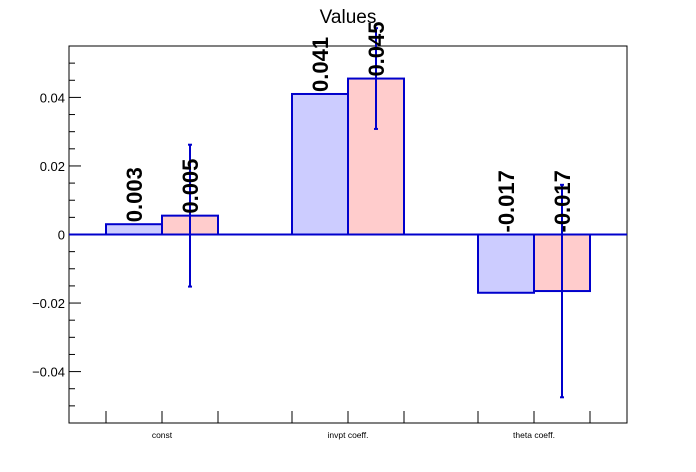  Describe the element at coordinates (534, 435) in the screenshot. I see `x-tick-label: theta coeff.` at that location.